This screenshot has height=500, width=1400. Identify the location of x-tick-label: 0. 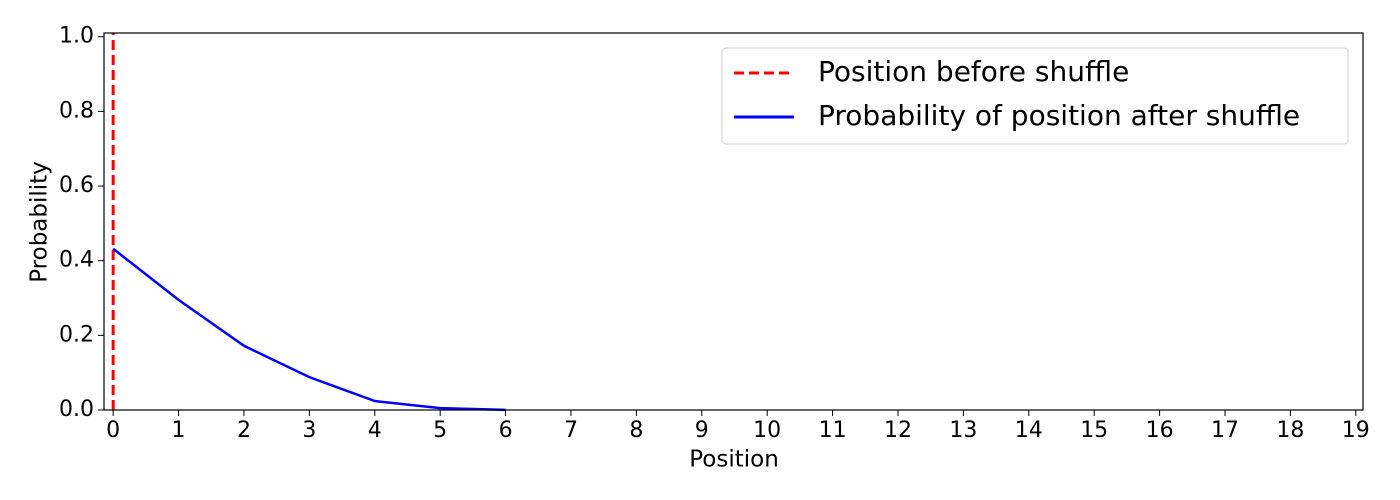
(113, 430).